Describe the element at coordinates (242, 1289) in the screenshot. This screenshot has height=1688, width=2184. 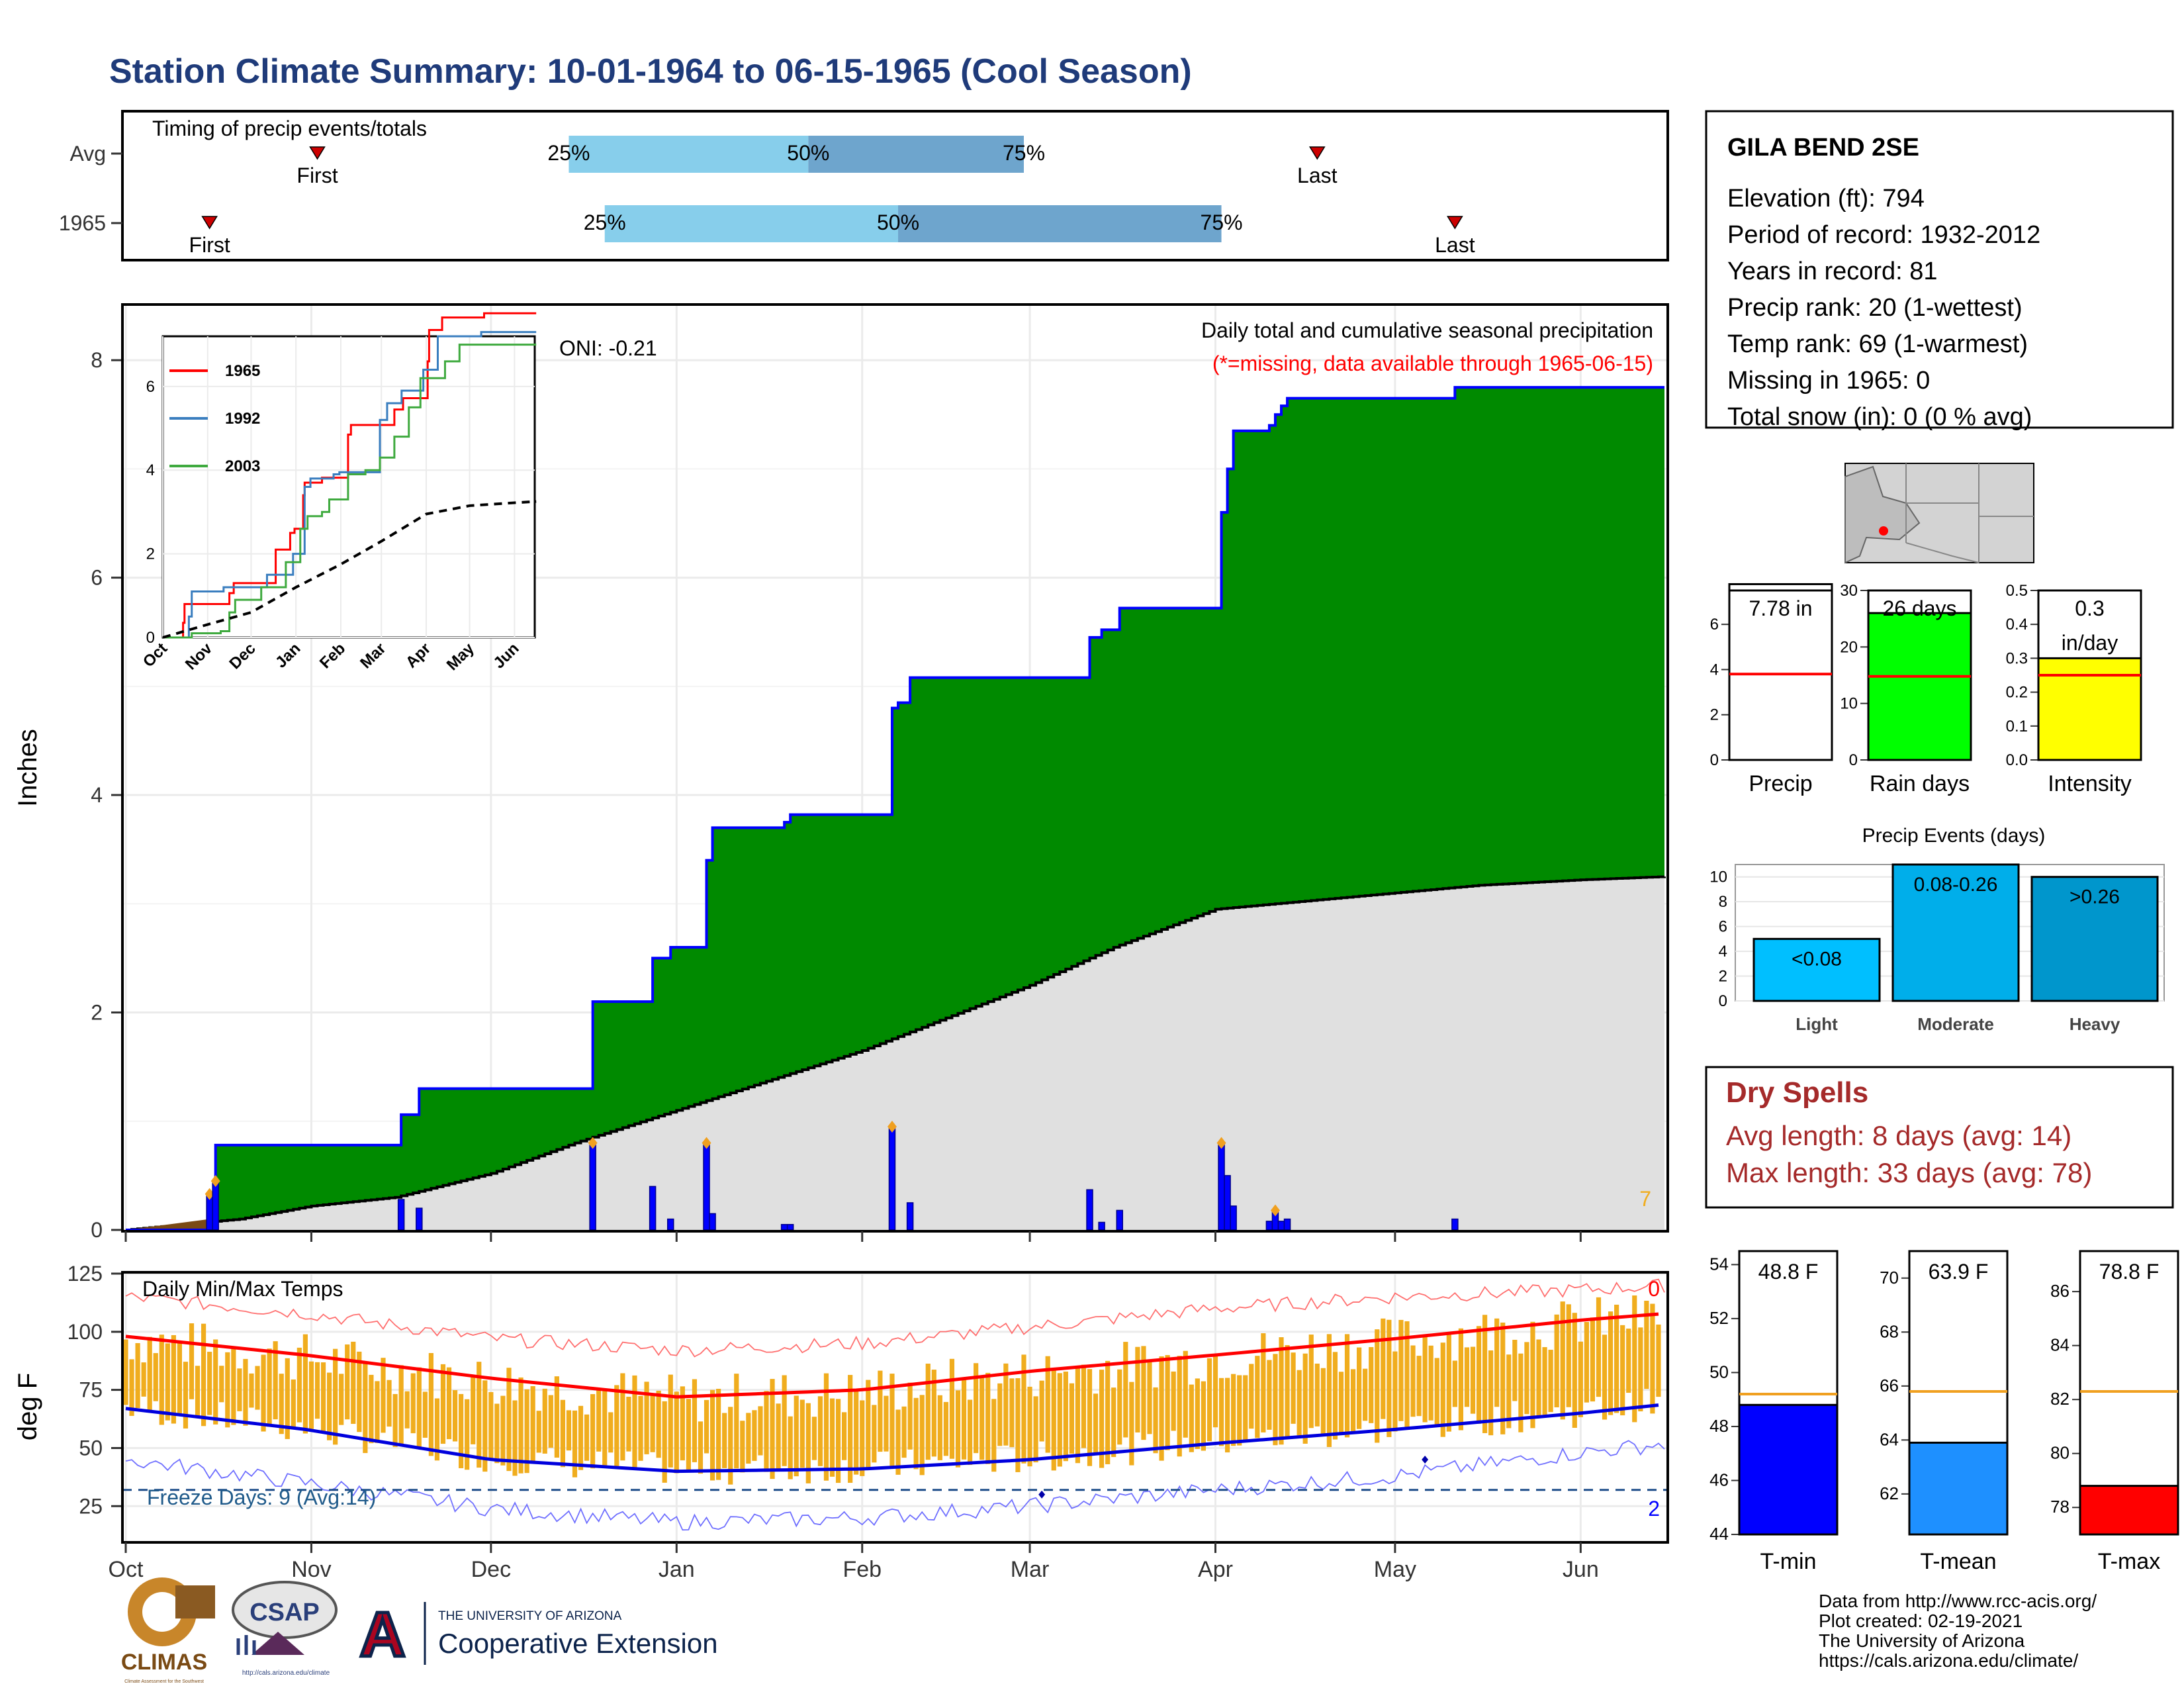
I see `temps-title: Daily Min/Max Temps` at that location.